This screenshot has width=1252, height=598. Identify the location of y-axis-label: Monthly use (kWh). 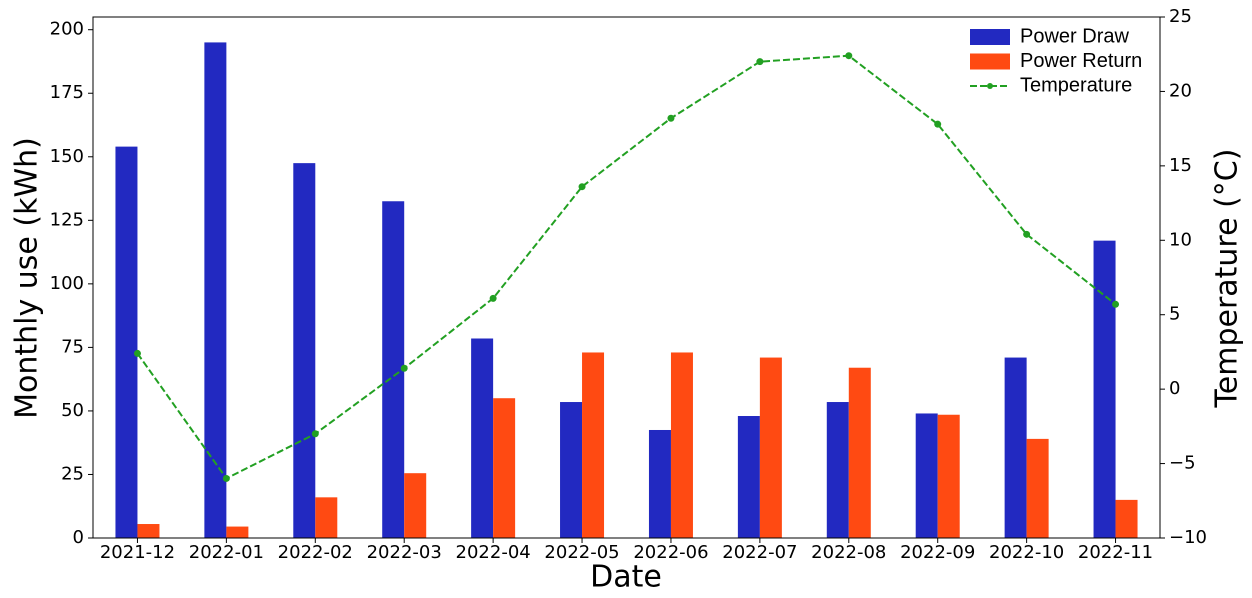
(27, 278).